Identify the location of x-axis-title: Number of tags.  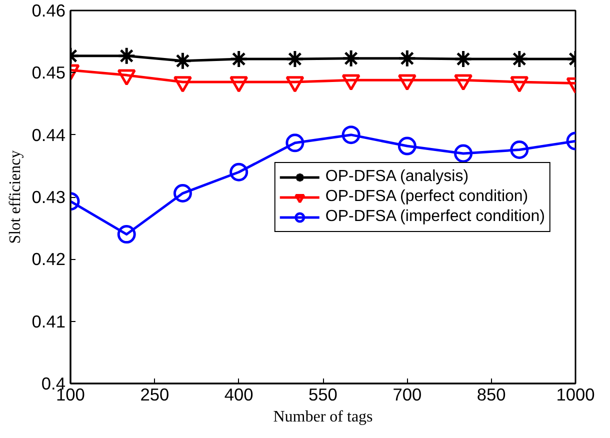
(323, 417).